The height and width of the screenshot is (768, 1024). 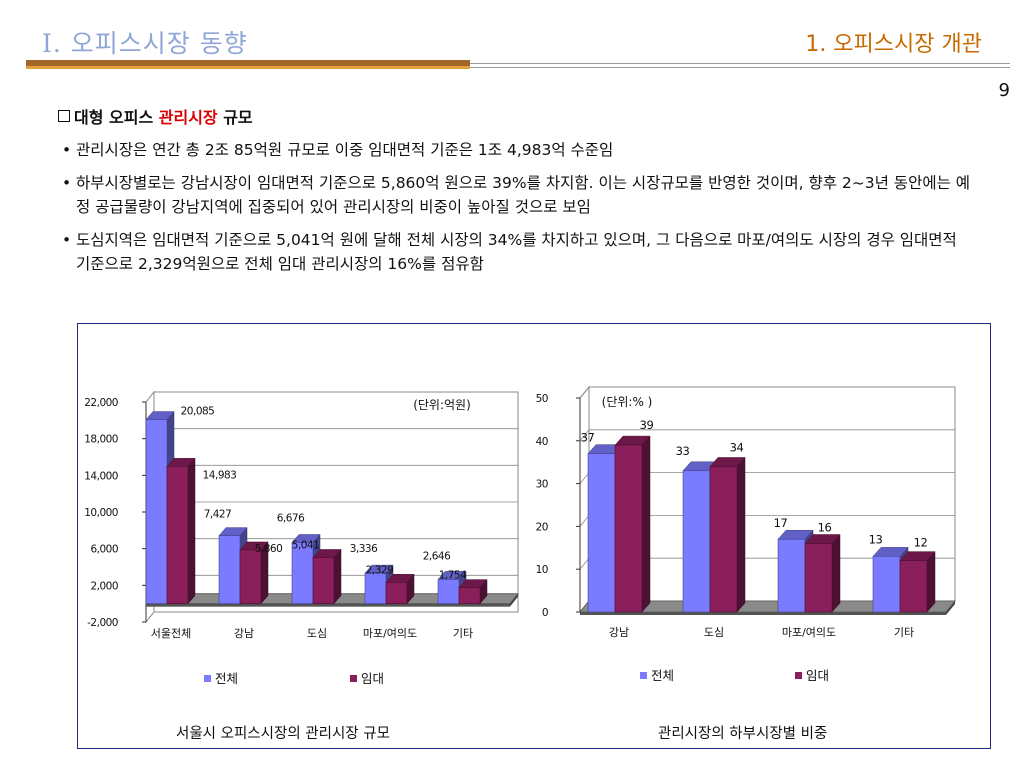 I want to click on section-title: Ⅰ. 오피스시장 동향, so click(x=145, y=43).